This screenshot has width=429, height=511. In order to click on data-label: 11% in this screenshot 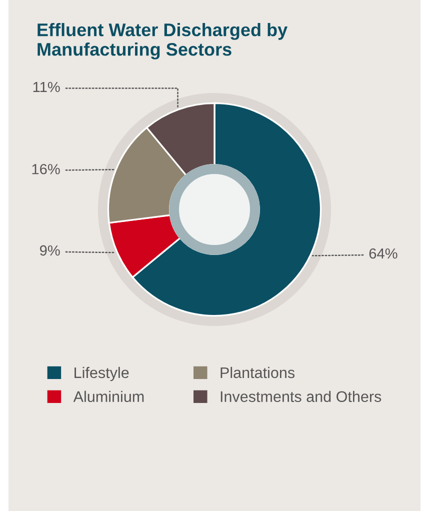, I will do `click(46, 87)`.